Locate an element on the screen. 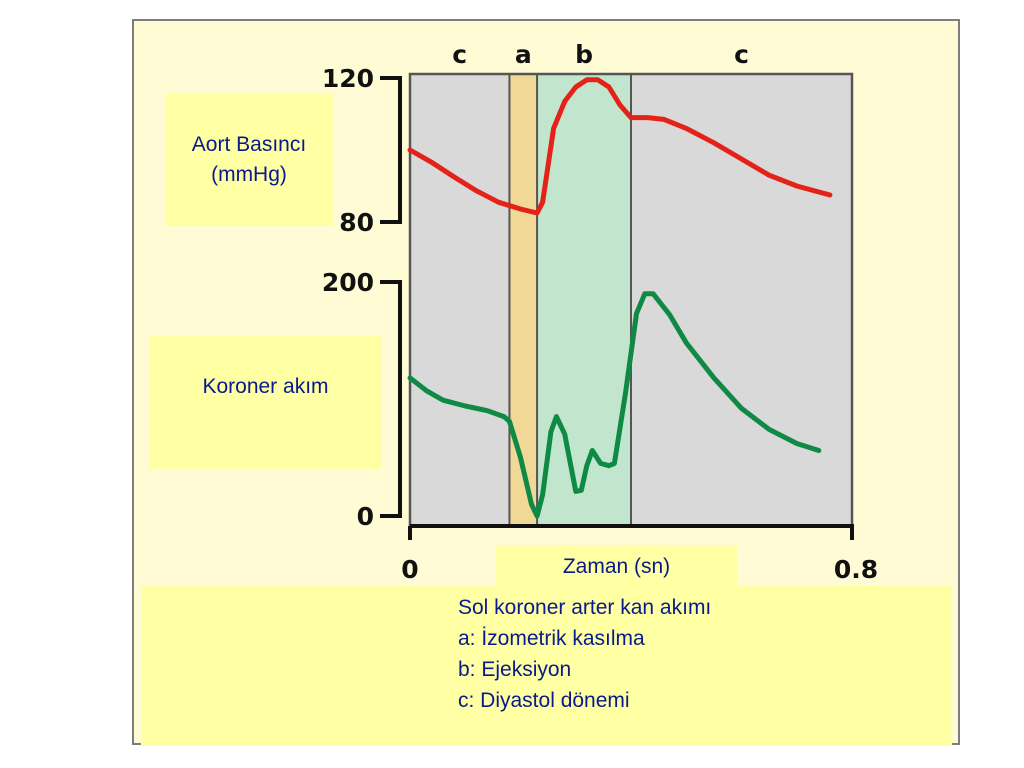 The image size is (1024, 768). koroner-ylabel: Koroner akım is located at coordinates (265, 387).